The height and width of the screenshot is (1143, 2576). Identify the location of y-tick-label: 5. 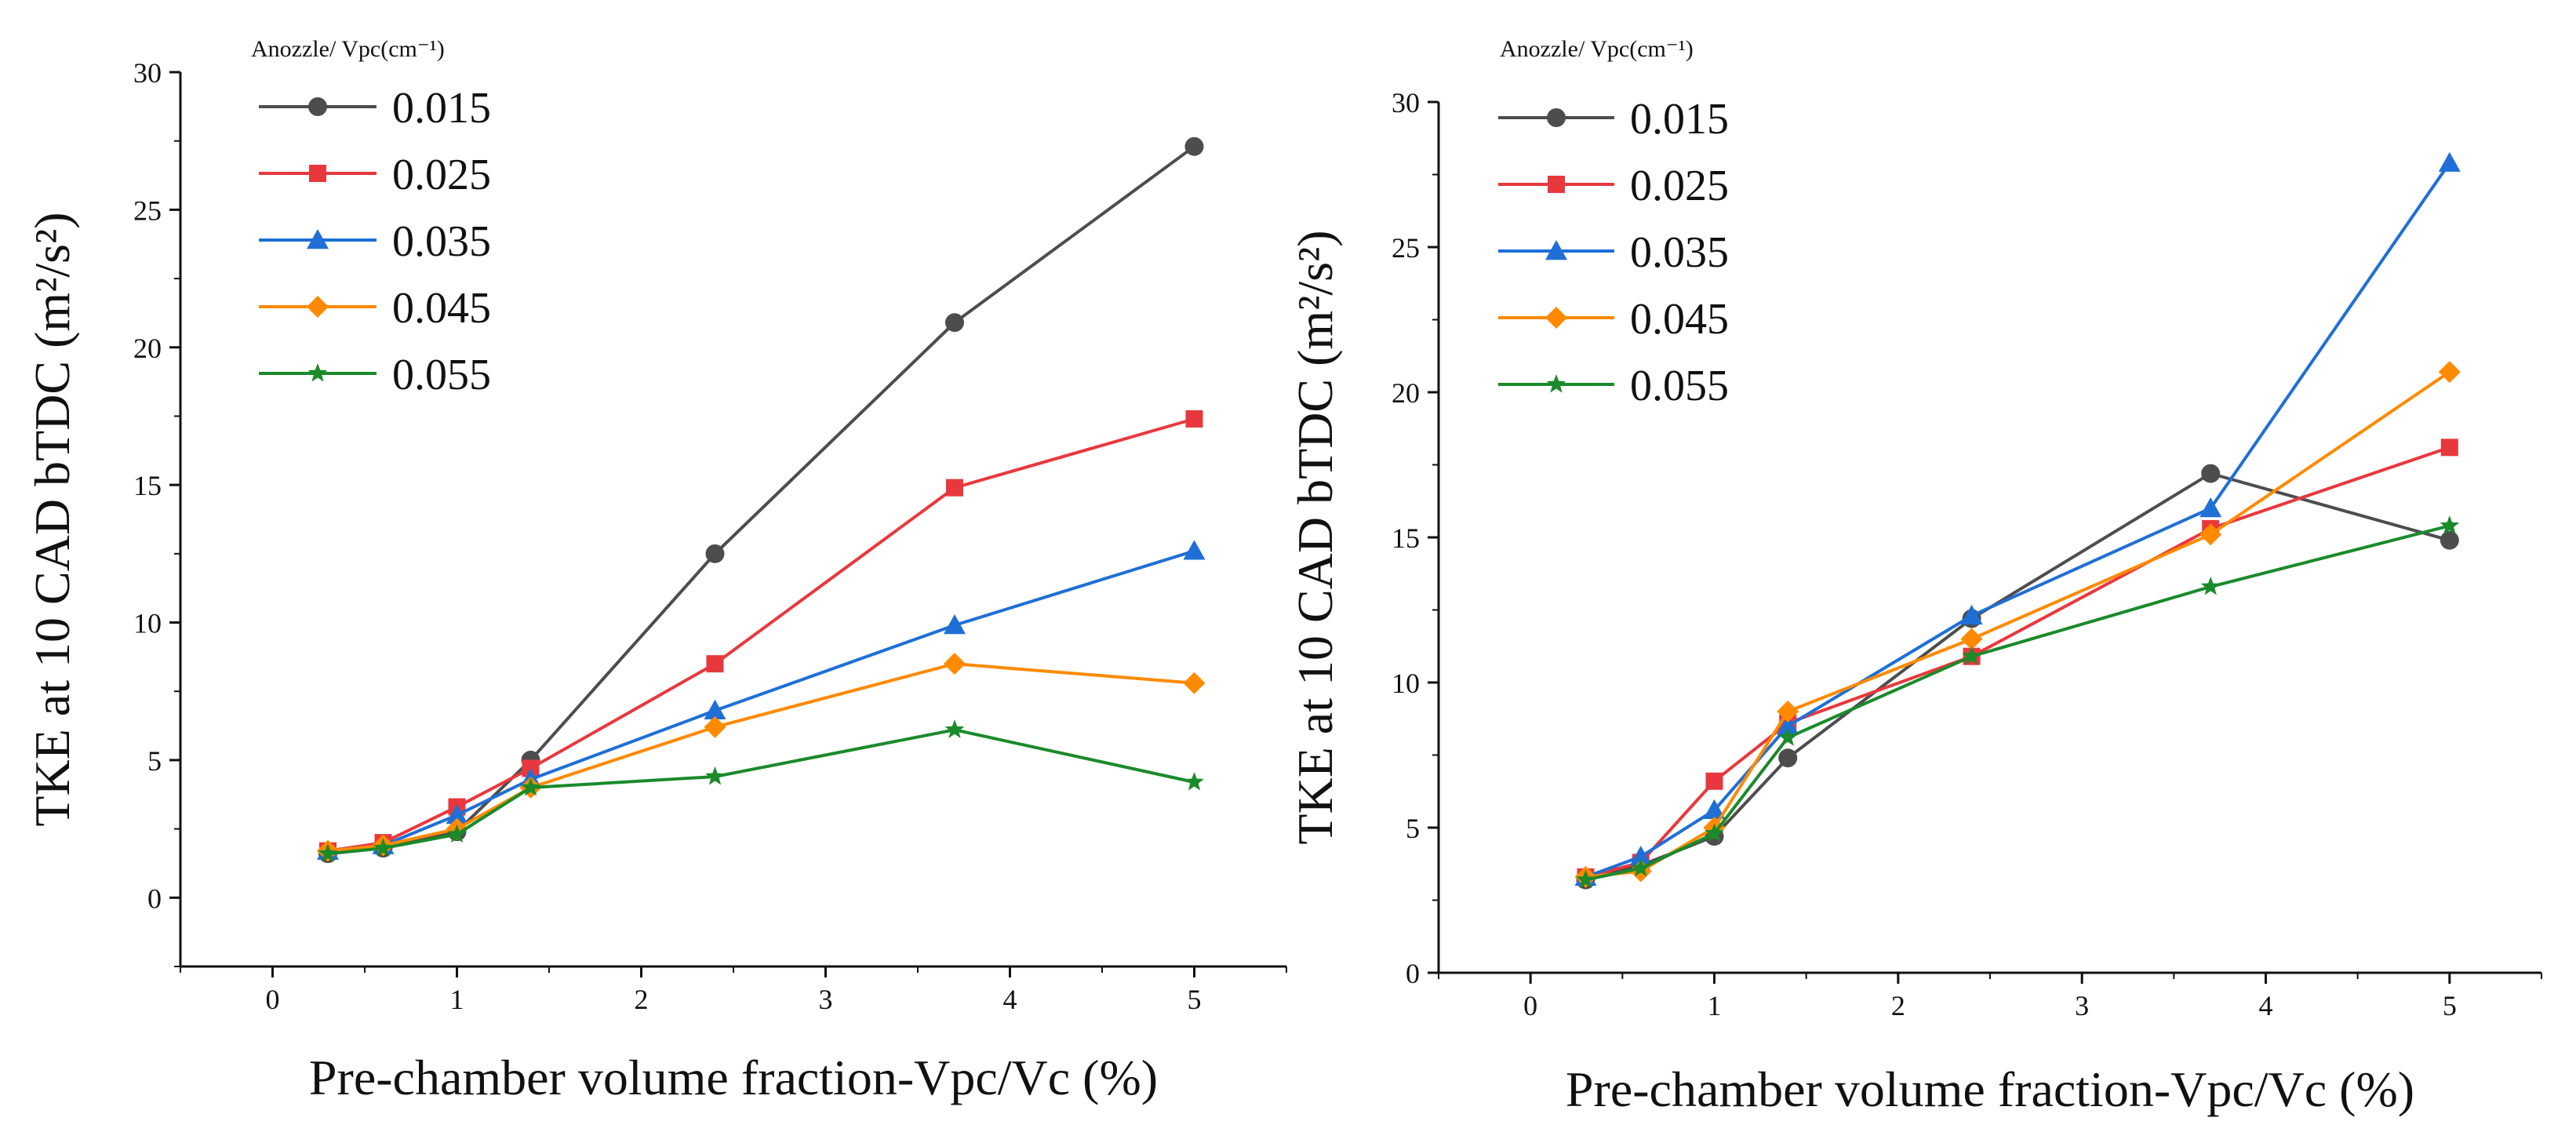
(154, 761).